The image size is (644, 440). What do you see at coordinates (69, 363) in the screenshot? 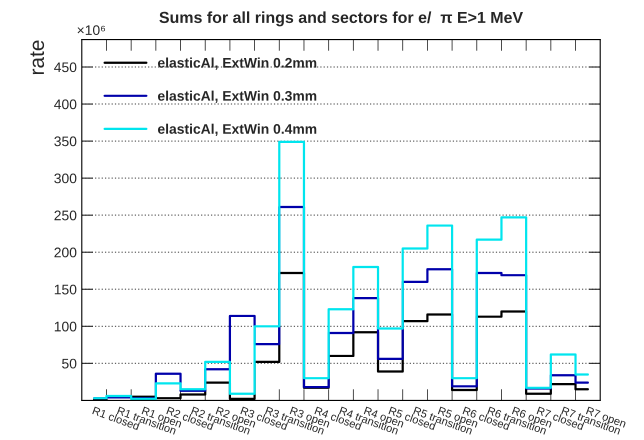
I see `y-tick-label: 50` at bounding box center [69, 363].